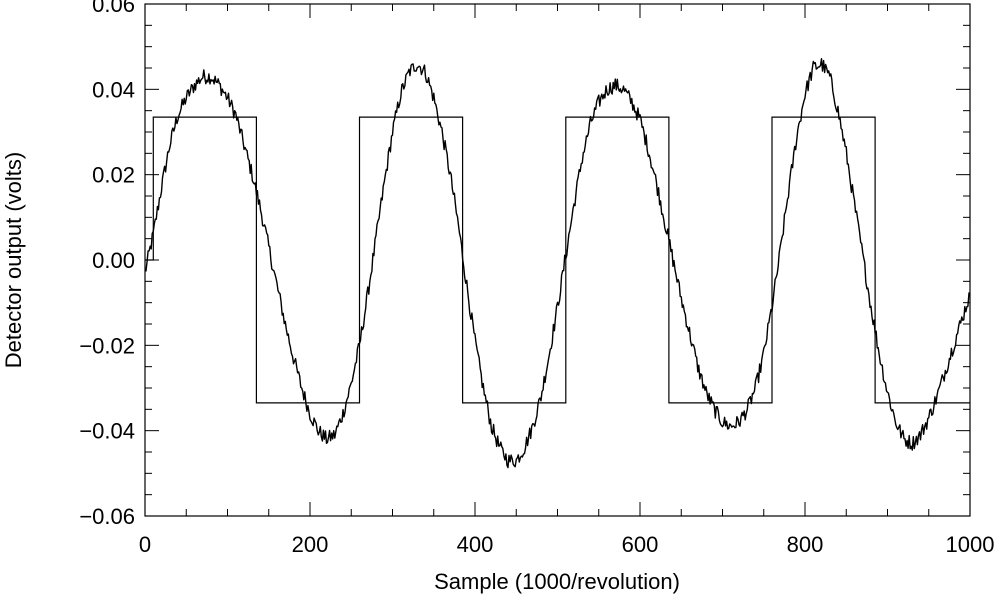 The image size is (1008, 600). What do you see at coordinates (107, 516) in the screenshot?
I see `y-tick-label: −0.06` at bounding box center [107, 516].